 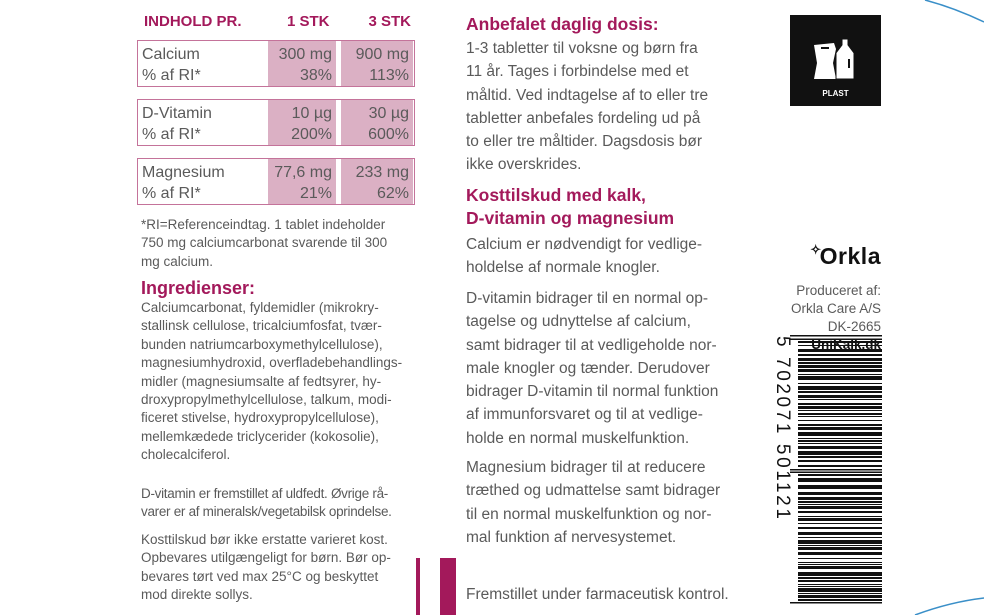 What do you see at coordinates (587, 95) in the screenshot?
I see `text-line: måltid. Ved indtagelse af to eller tre` at bounding box center [587, 95].